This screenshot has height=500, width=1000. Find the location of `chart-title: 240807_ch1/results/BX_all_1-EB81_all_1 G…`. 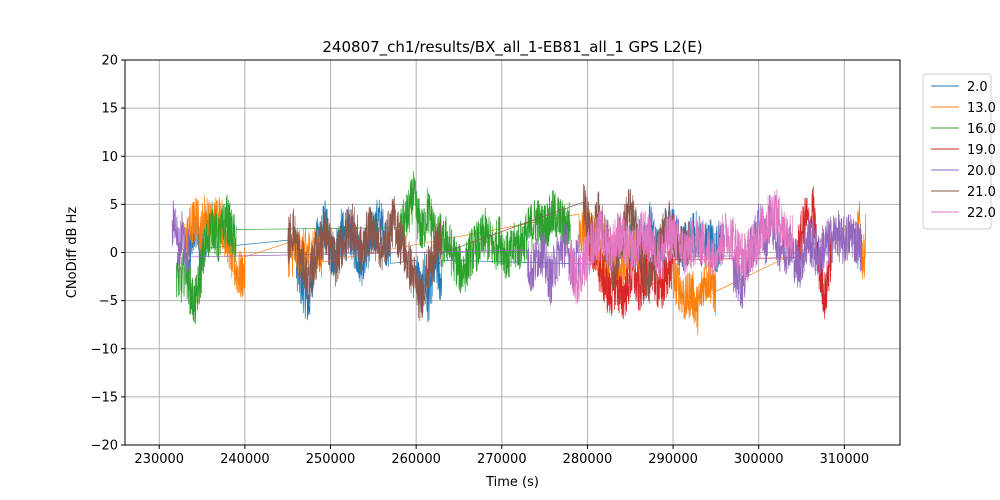

chart-title: 240807_ch1/results/BX_all_1-EB81_all_1 G… is located at coordinates (512, 47).